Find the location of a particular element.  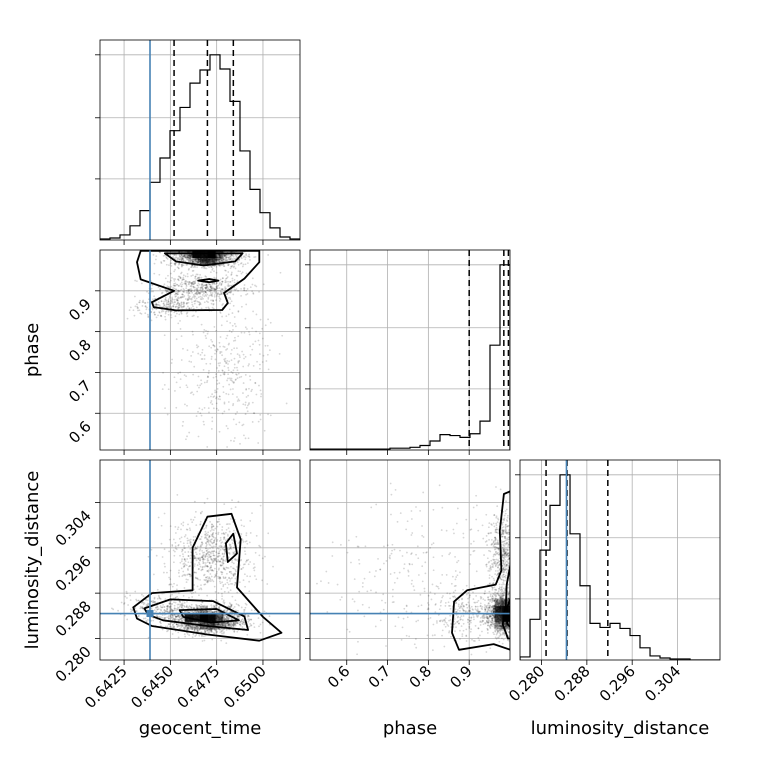

joint-geocent_time-phase-sample-2090 is located at coordinates (139, 302).